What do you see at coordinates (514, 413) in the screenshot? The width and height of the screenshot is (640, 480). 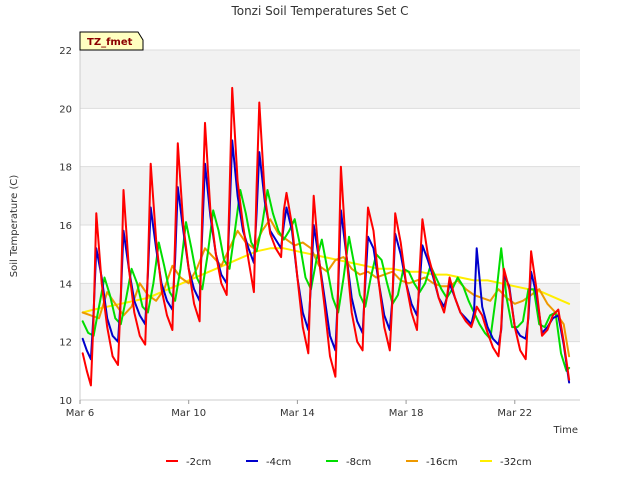 I see `x-tick-label: Mar 22` at bounding box center [514, 413].